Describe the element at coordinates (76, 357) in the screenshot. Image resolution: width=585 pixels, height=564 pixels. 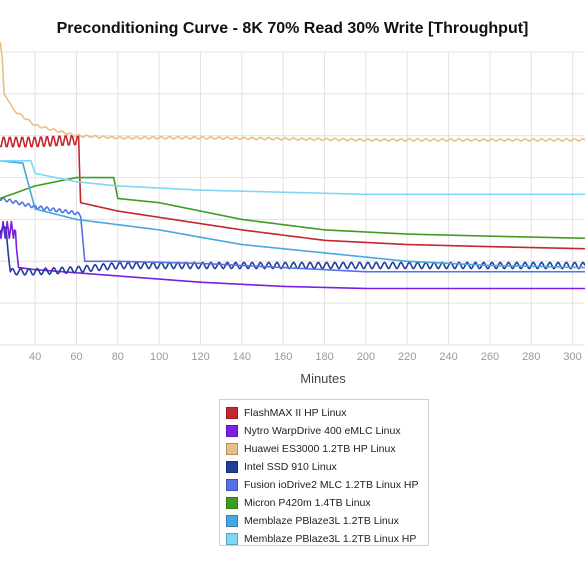
I see `x-tick-label: 60` at that location.